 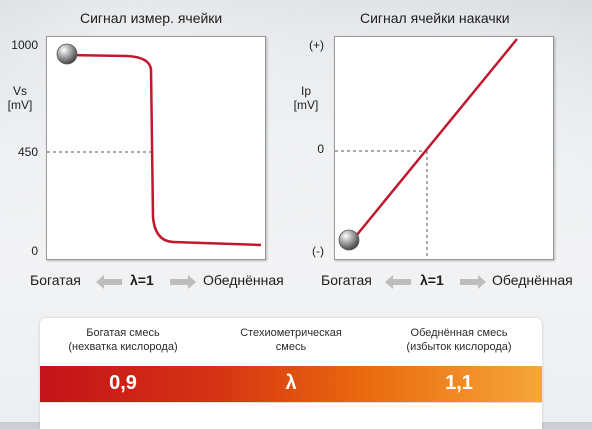 I want to click on right-y-tick-zero: 0, so click(x=320, y=149).